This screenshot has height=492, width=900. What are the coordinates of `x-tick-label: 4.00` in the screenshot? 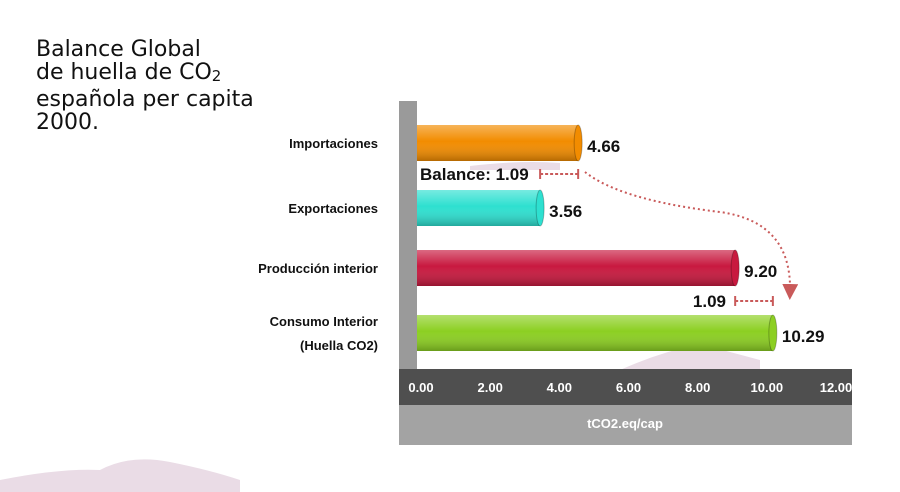 It's located at (559, 387).